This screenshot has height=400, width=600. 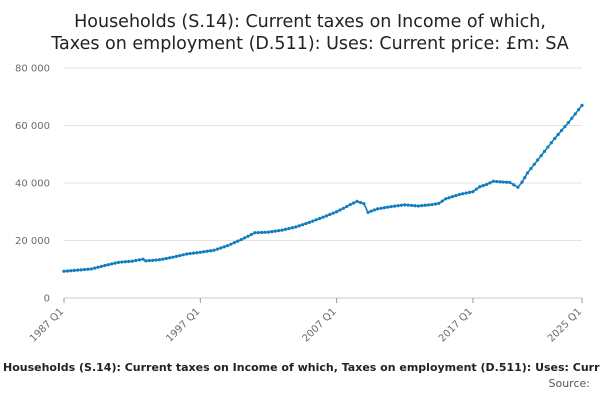 What do you see at coordinates (570, 383) in the screenshot?
I see `footer-source-label: Source:` at bounding box center [570, 383].